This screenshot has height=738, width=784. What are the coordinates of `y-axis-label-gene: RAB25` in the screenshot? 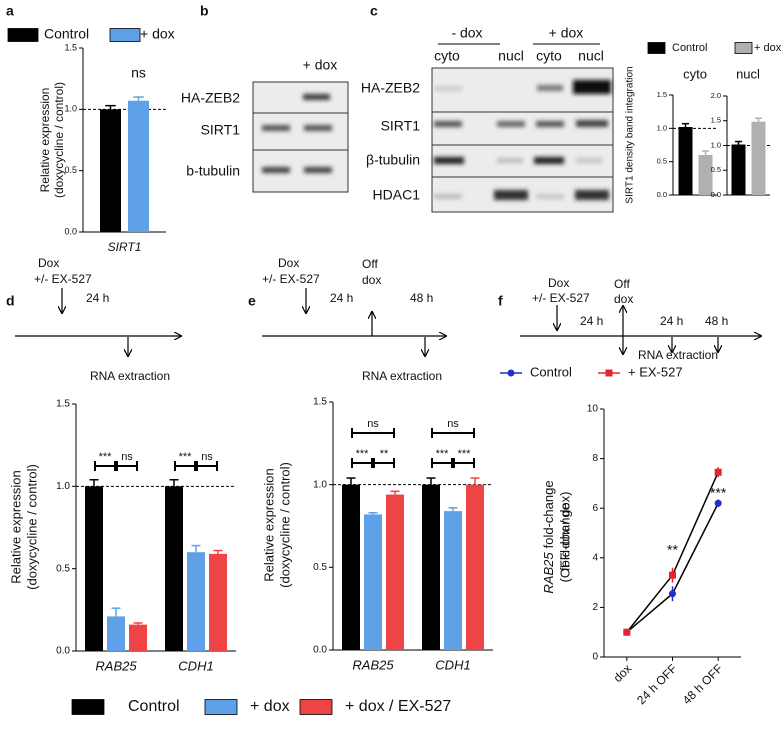 It's located at (548, 573).